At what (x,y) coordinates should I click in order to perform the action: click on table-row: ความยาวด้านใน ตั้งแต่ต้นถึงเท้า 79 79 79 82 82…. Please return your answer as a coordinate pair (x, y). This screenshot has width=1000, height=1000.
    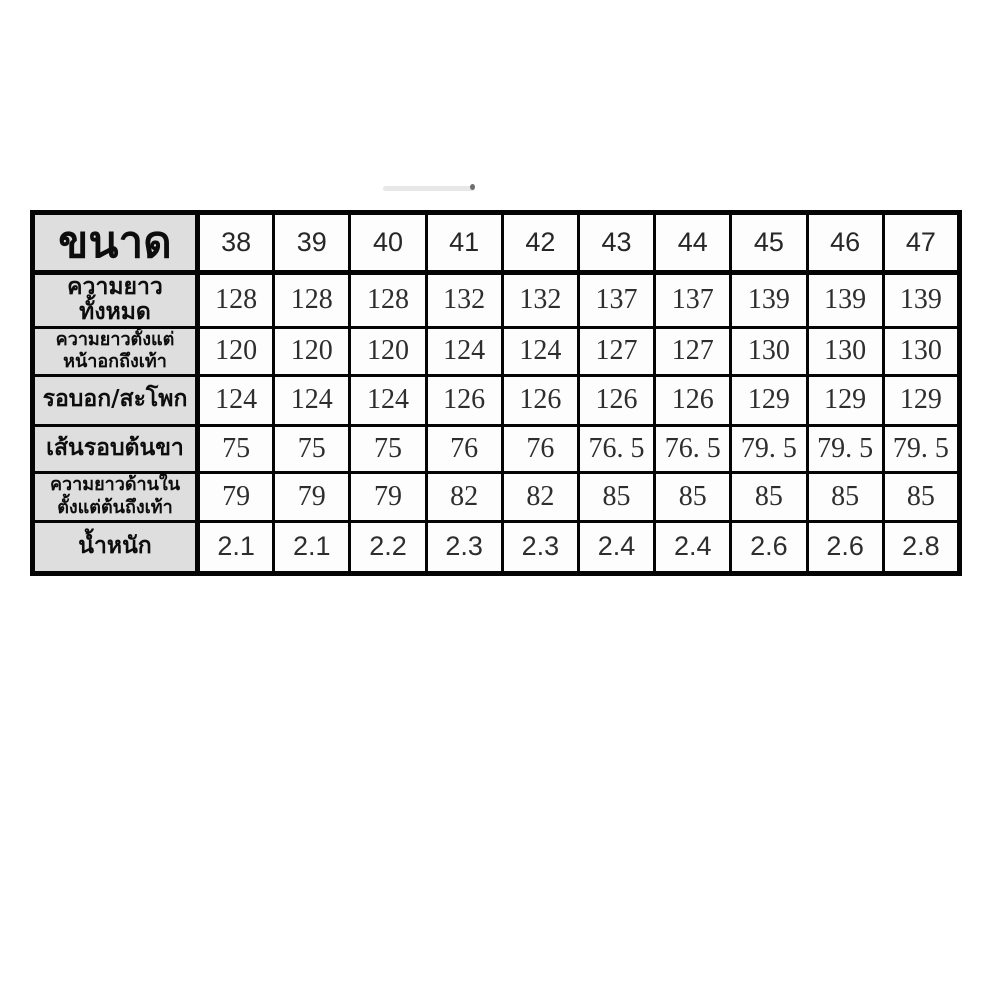
    Looking at the image, I should click on (496, 496).